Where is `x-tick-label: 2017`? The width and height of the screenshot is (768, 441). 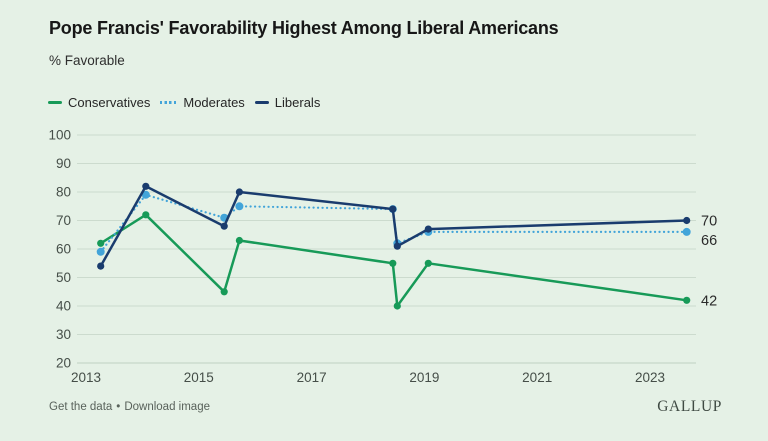
x-tick-label: 2017 is located at coordinates (312, 377).